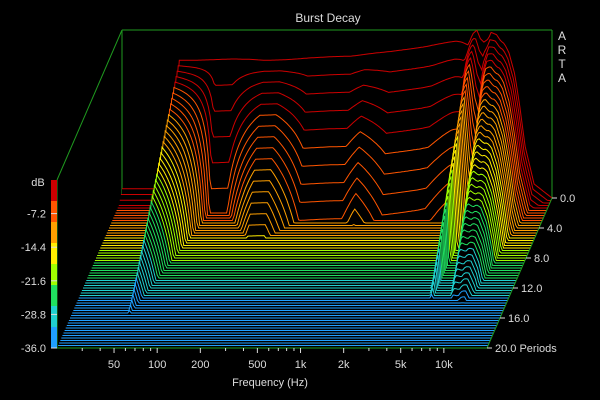 Image resolution: width=600 pixels, height=400 pixels. I want to click on z-axis-unit: dB, so click(37, 183).